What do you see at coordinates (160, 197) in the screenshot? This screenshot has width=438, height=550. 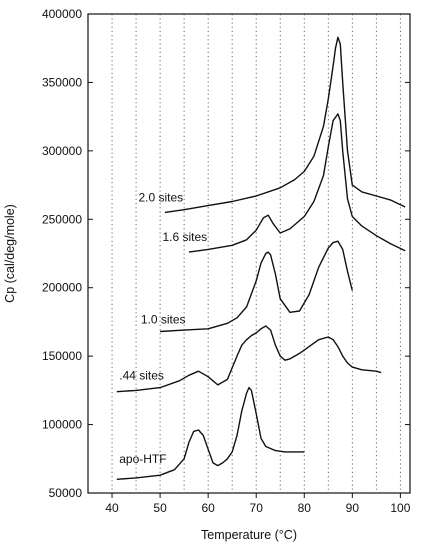 I see `series-label-0: 2.0 sites` at bounding box center [160, 197].